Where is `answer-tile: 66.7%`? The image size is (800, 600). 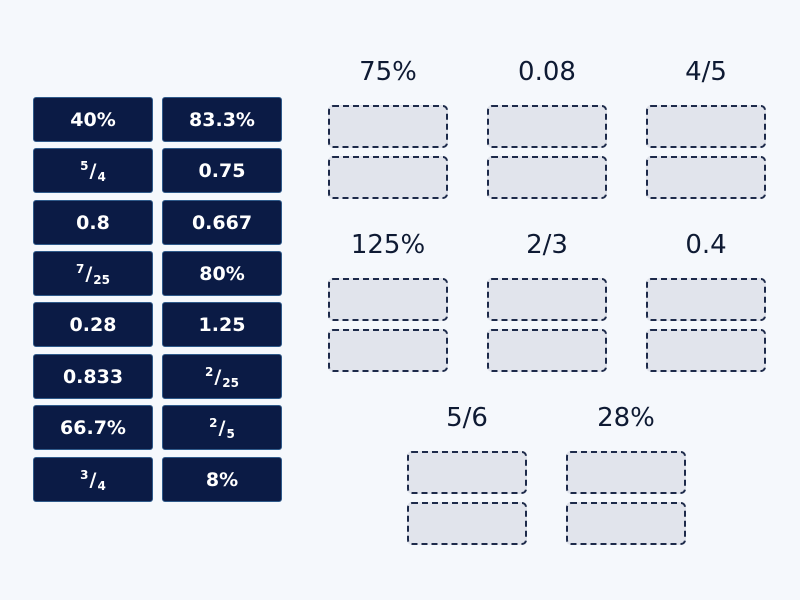
answer-tile: 66.7% is located at coordinates (93, 427).